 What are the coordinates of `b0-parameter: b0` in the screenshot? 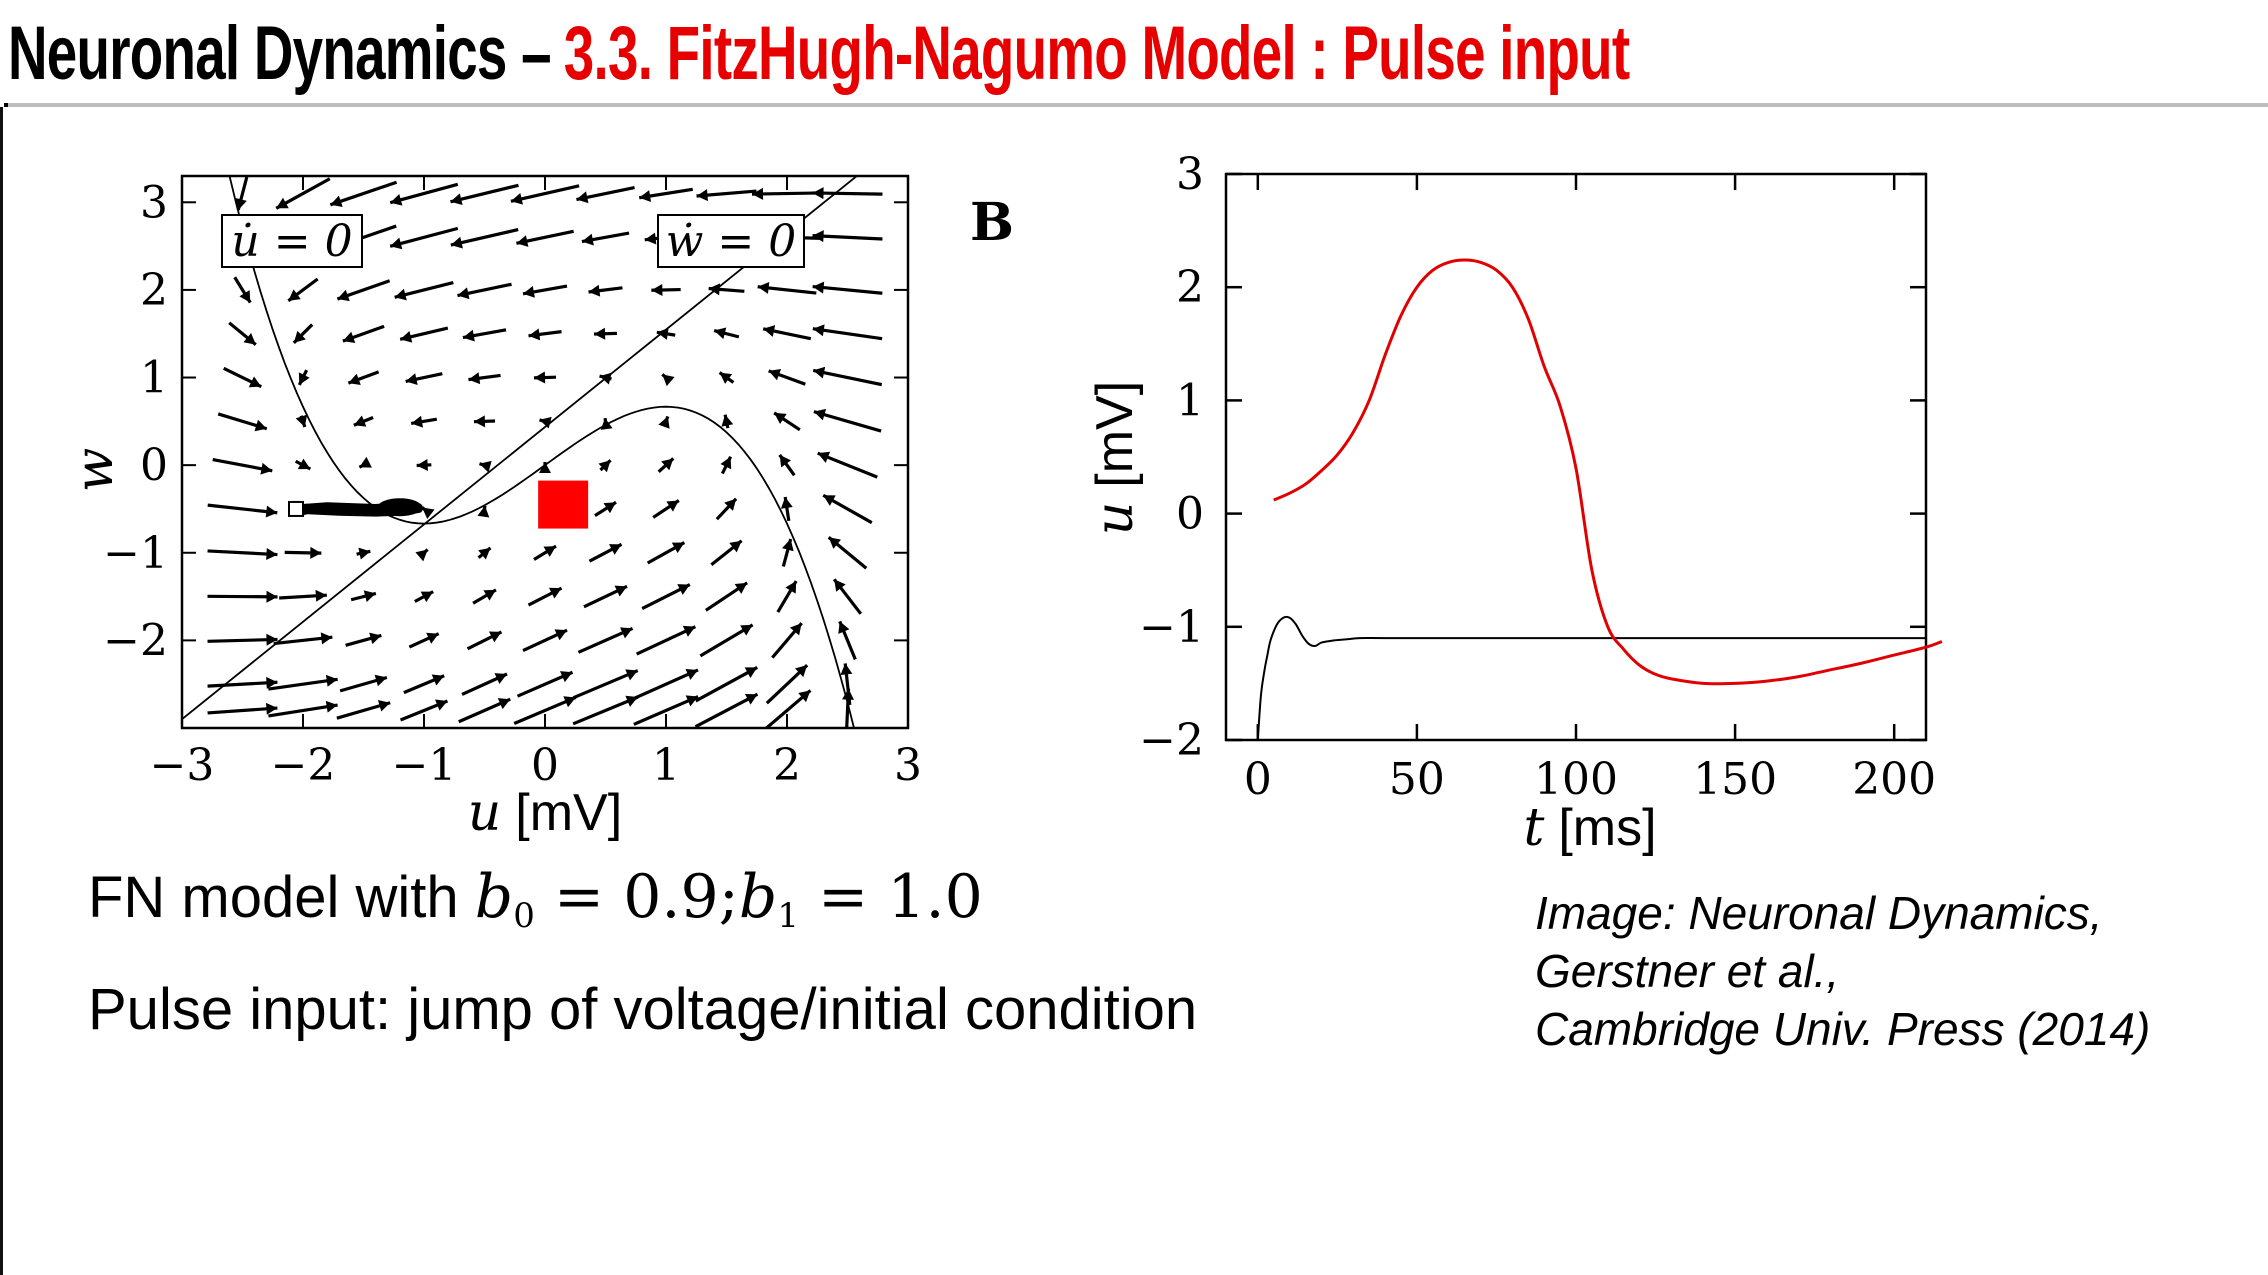 It's located at (504, 899).